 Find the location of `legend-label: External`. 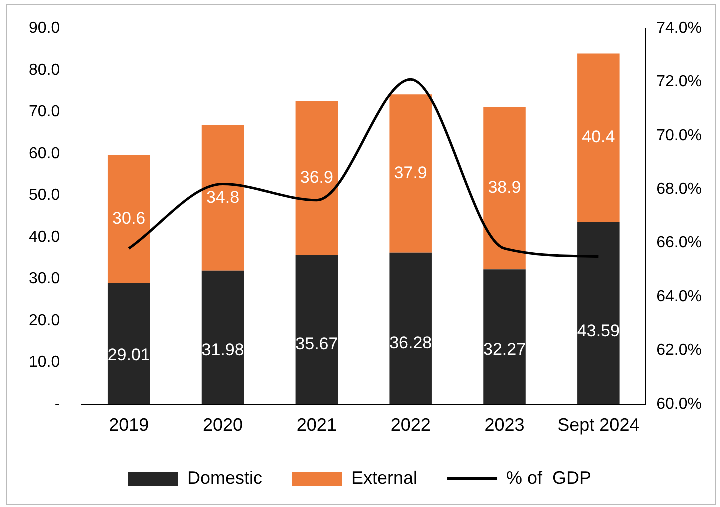

legend-label: External is located at coordinates (384, 478).